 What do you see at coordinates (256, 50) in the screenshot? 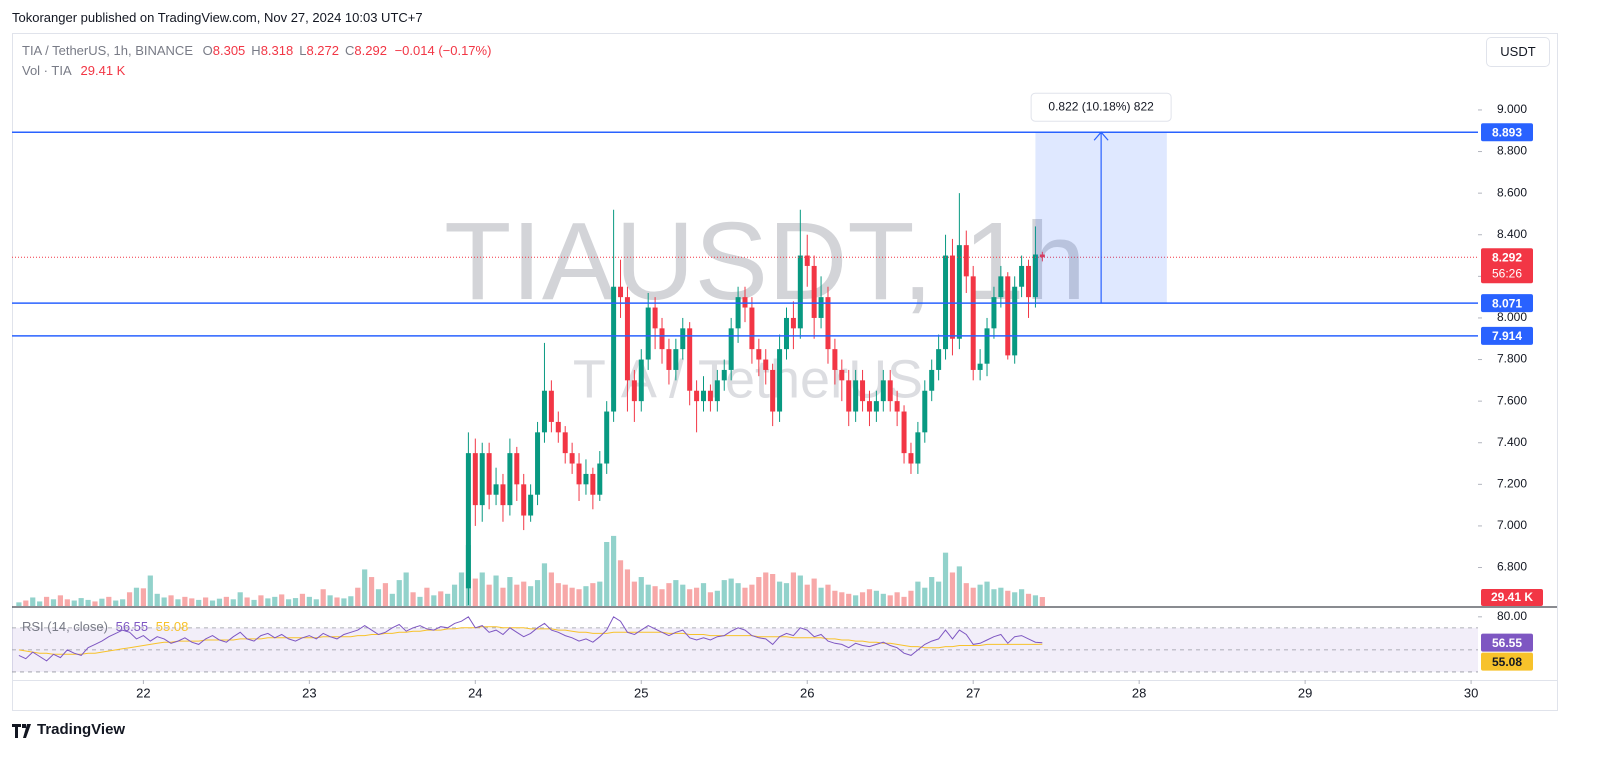
I see `ohlc-key: H` at bounding box center [256, 50].